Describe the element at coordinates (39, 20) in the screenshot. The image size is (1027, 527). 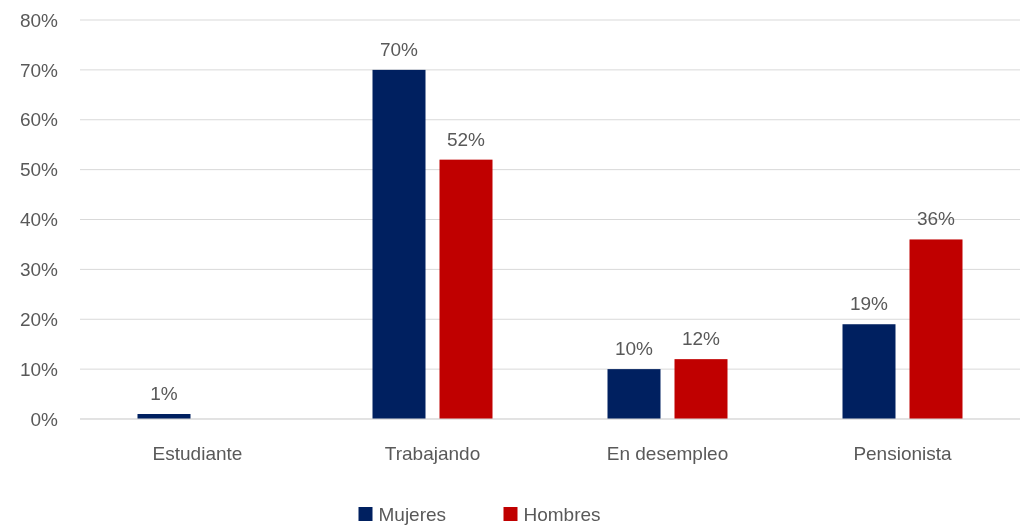
I see `y-tick-label: 80%` at that location.